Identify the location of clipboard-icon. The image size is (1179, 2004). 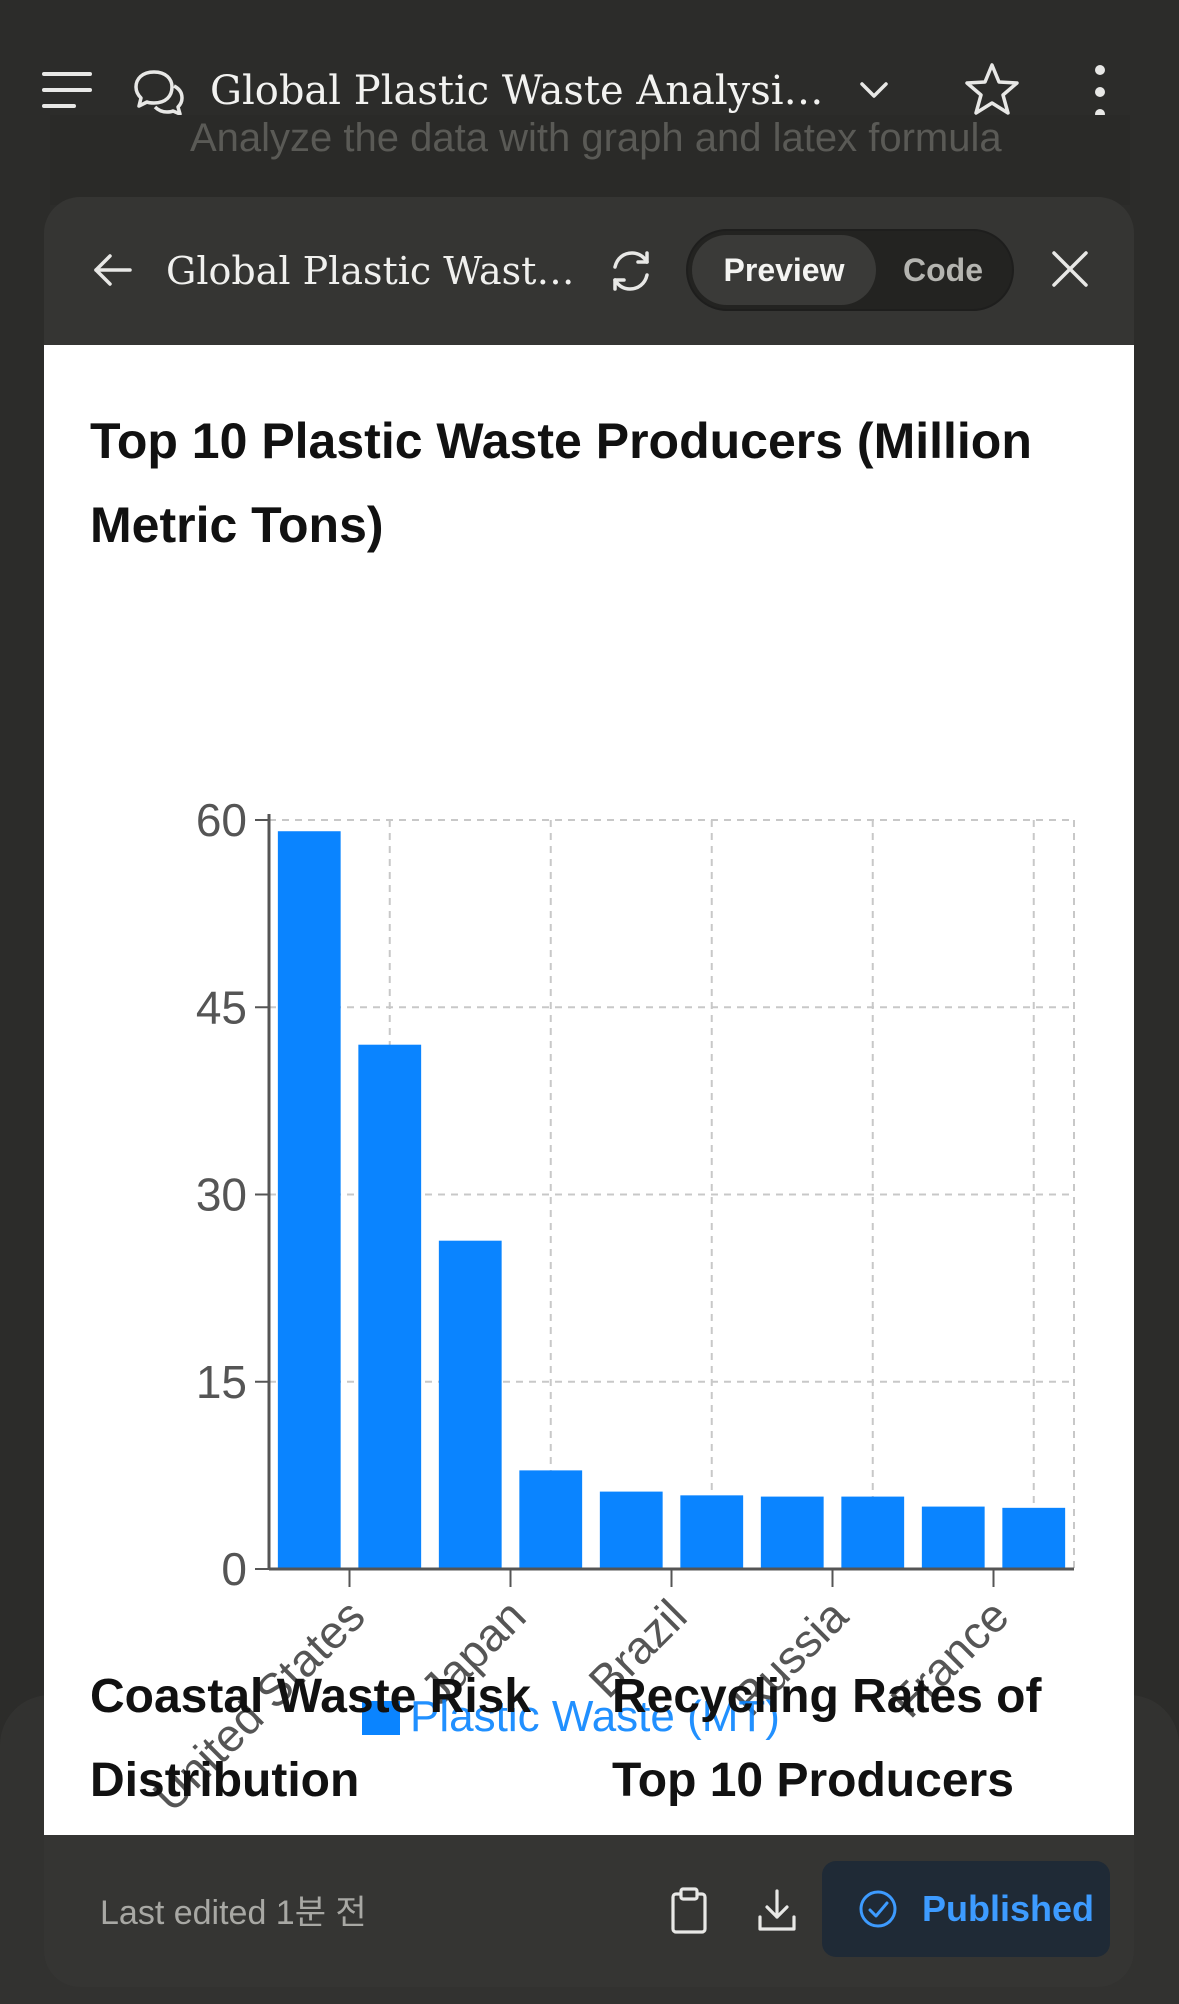
(689, 1911).